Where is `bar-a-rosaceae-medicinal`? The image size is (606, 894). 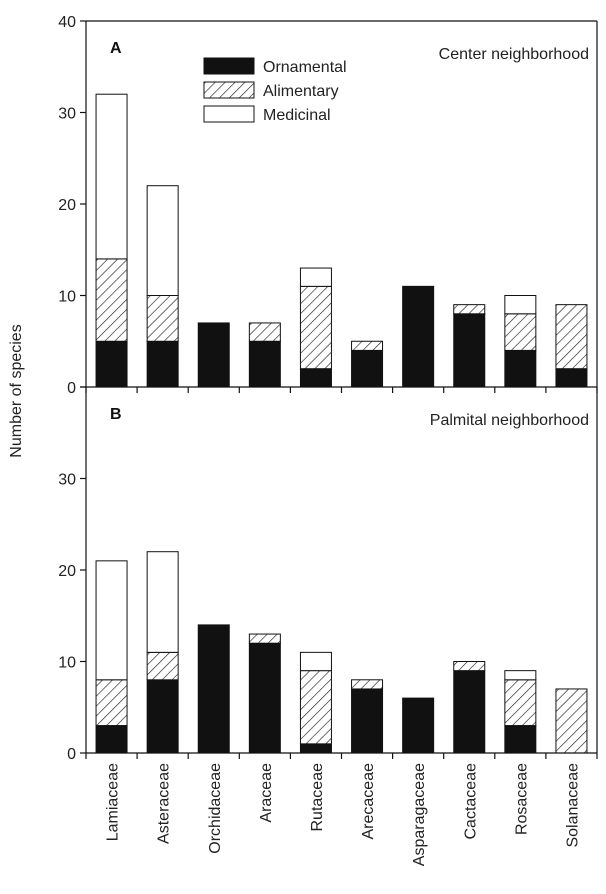 bar-a-rosaceae-medicinal is located at coordinates (520, 305).